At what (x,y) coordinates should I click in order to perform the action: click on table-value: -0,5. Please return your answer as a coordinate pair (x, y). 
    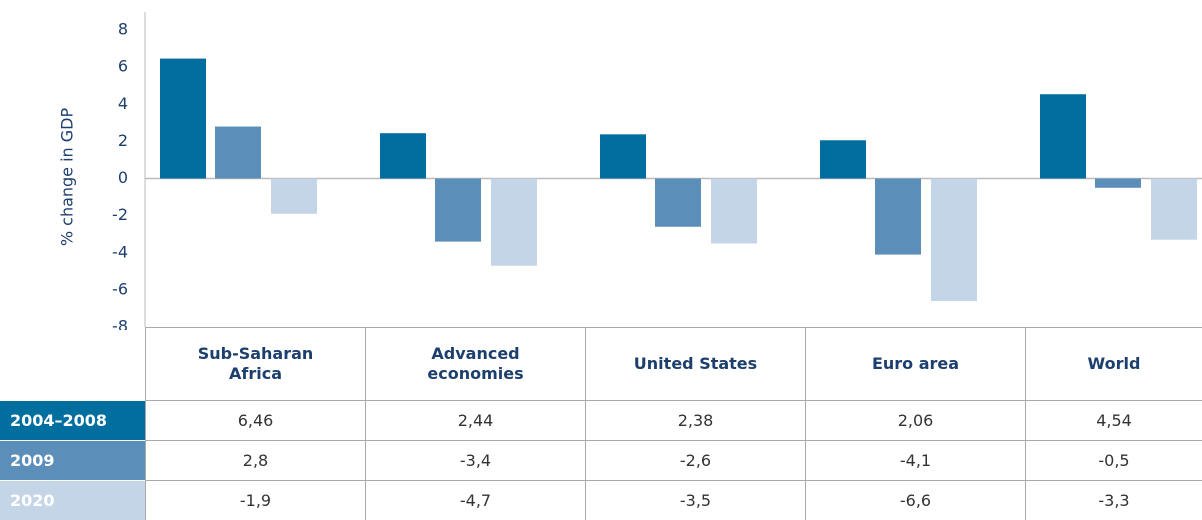
    Looking at the image, I should click on (1113, 460).